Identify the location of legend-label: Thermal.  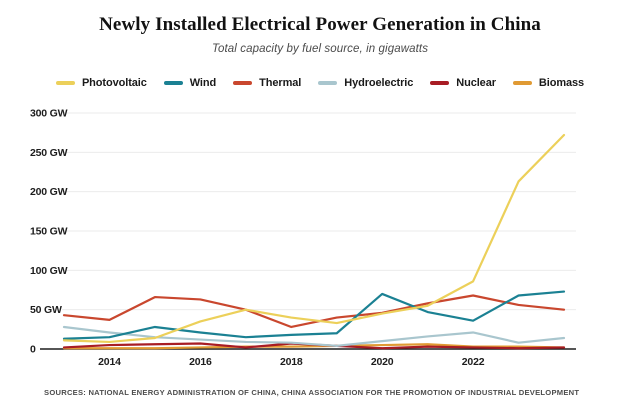
(280, 83).